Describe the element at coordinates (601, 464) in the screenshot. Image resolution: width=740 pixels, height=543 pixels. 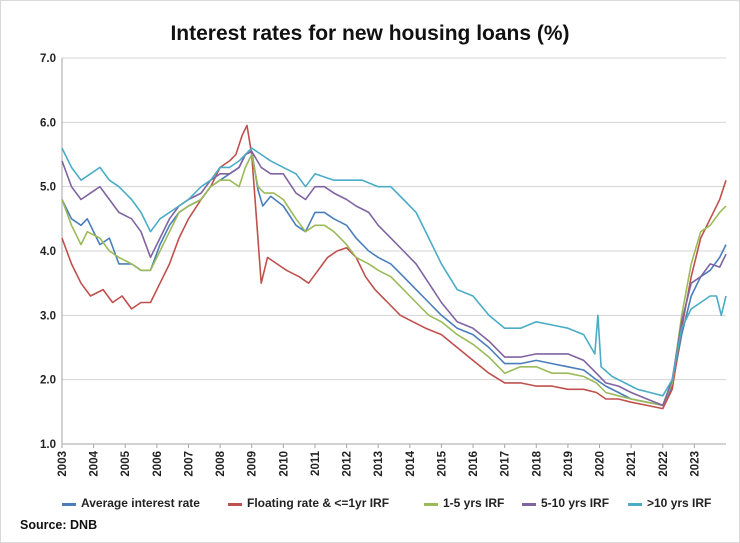
I see `x-tick-label-2020: 2020` at that location.